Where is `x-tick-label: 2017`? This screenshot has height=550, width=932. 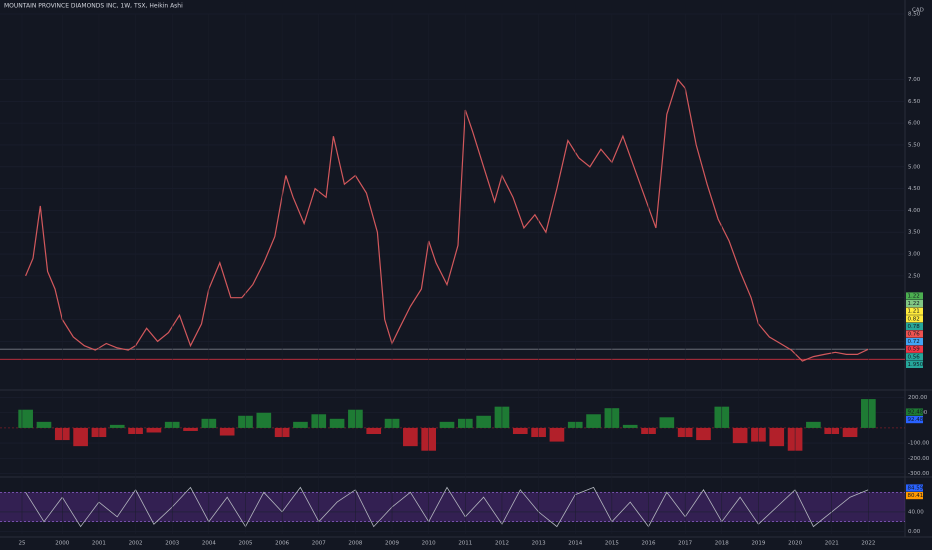 x-tick-label: 2017 is located at coordinates (685, 544).